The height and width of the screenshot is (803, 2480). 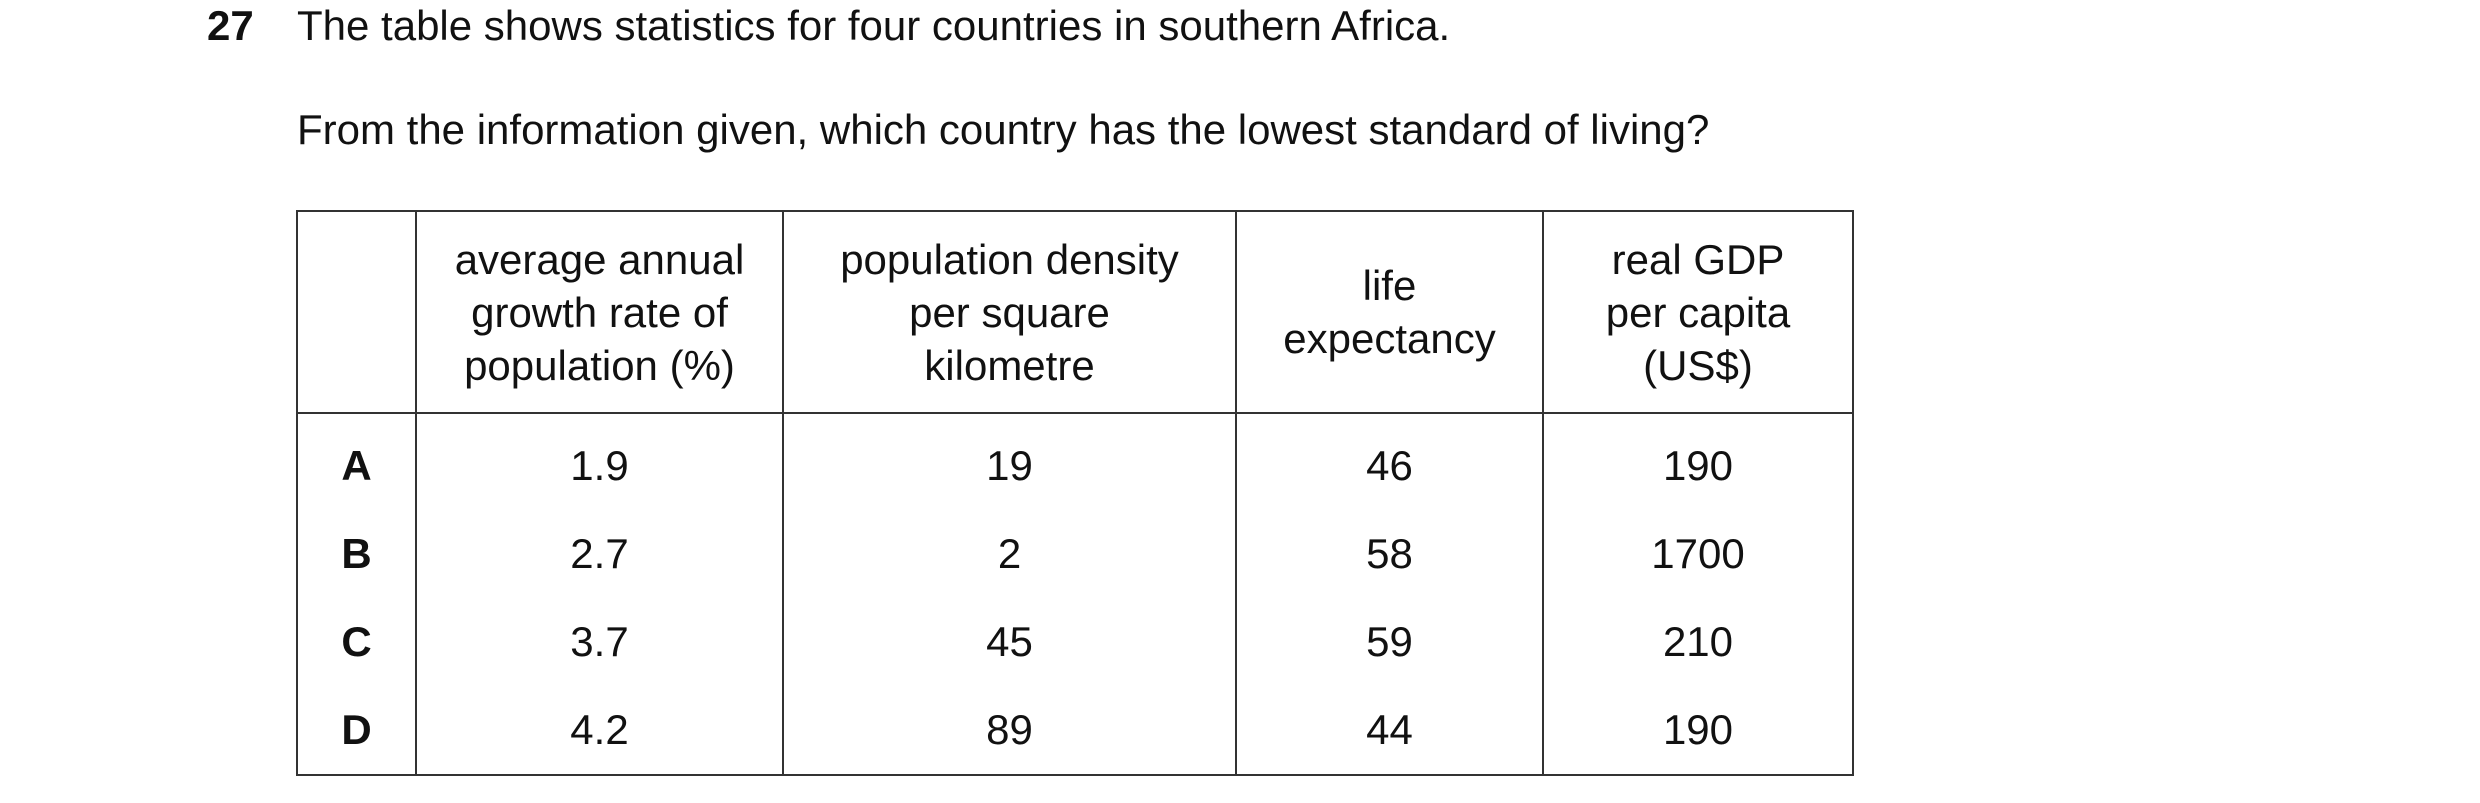 What do you see at coordinates (599, 259) in the screenshot?
I see `header-line: average annual` at bounding box center [599, 259].